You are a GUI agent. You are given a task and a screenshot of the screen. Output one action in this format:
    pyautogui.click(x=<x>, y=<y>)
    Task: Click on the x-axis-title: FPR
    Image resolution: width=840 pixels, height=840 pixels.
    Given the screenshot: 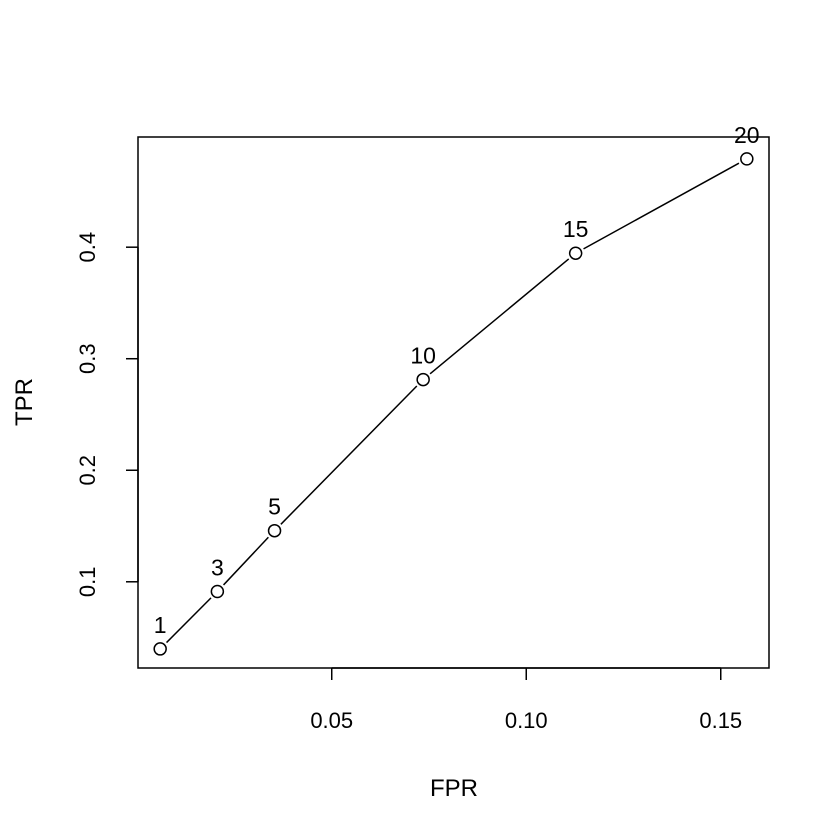 What is the action you would take?
    pyautogui.click(x=454, y=788)
    